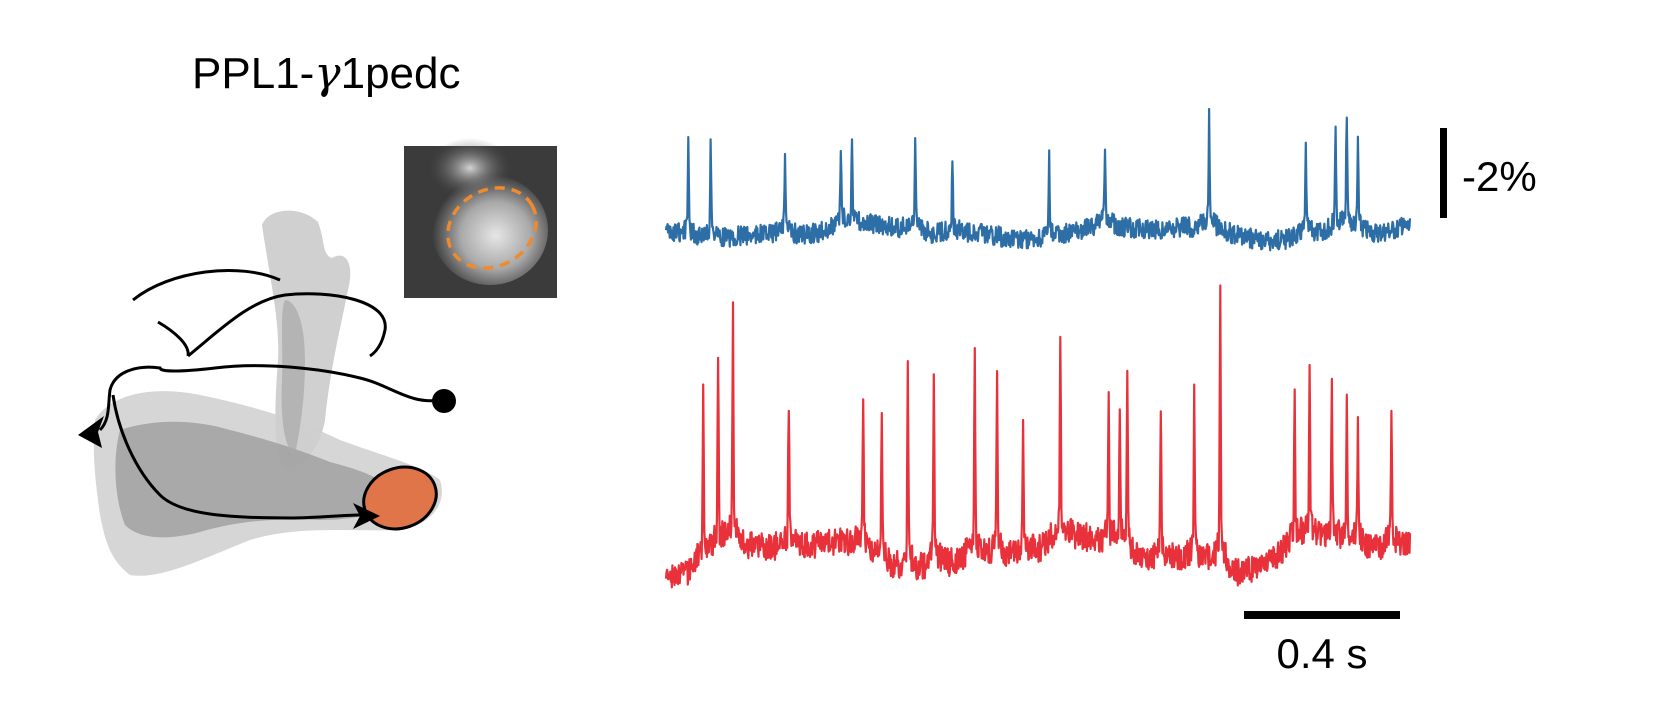 This screenshot has height=728, width=1663. I want to click on dendrite-branch-loop, so click(272, 325).